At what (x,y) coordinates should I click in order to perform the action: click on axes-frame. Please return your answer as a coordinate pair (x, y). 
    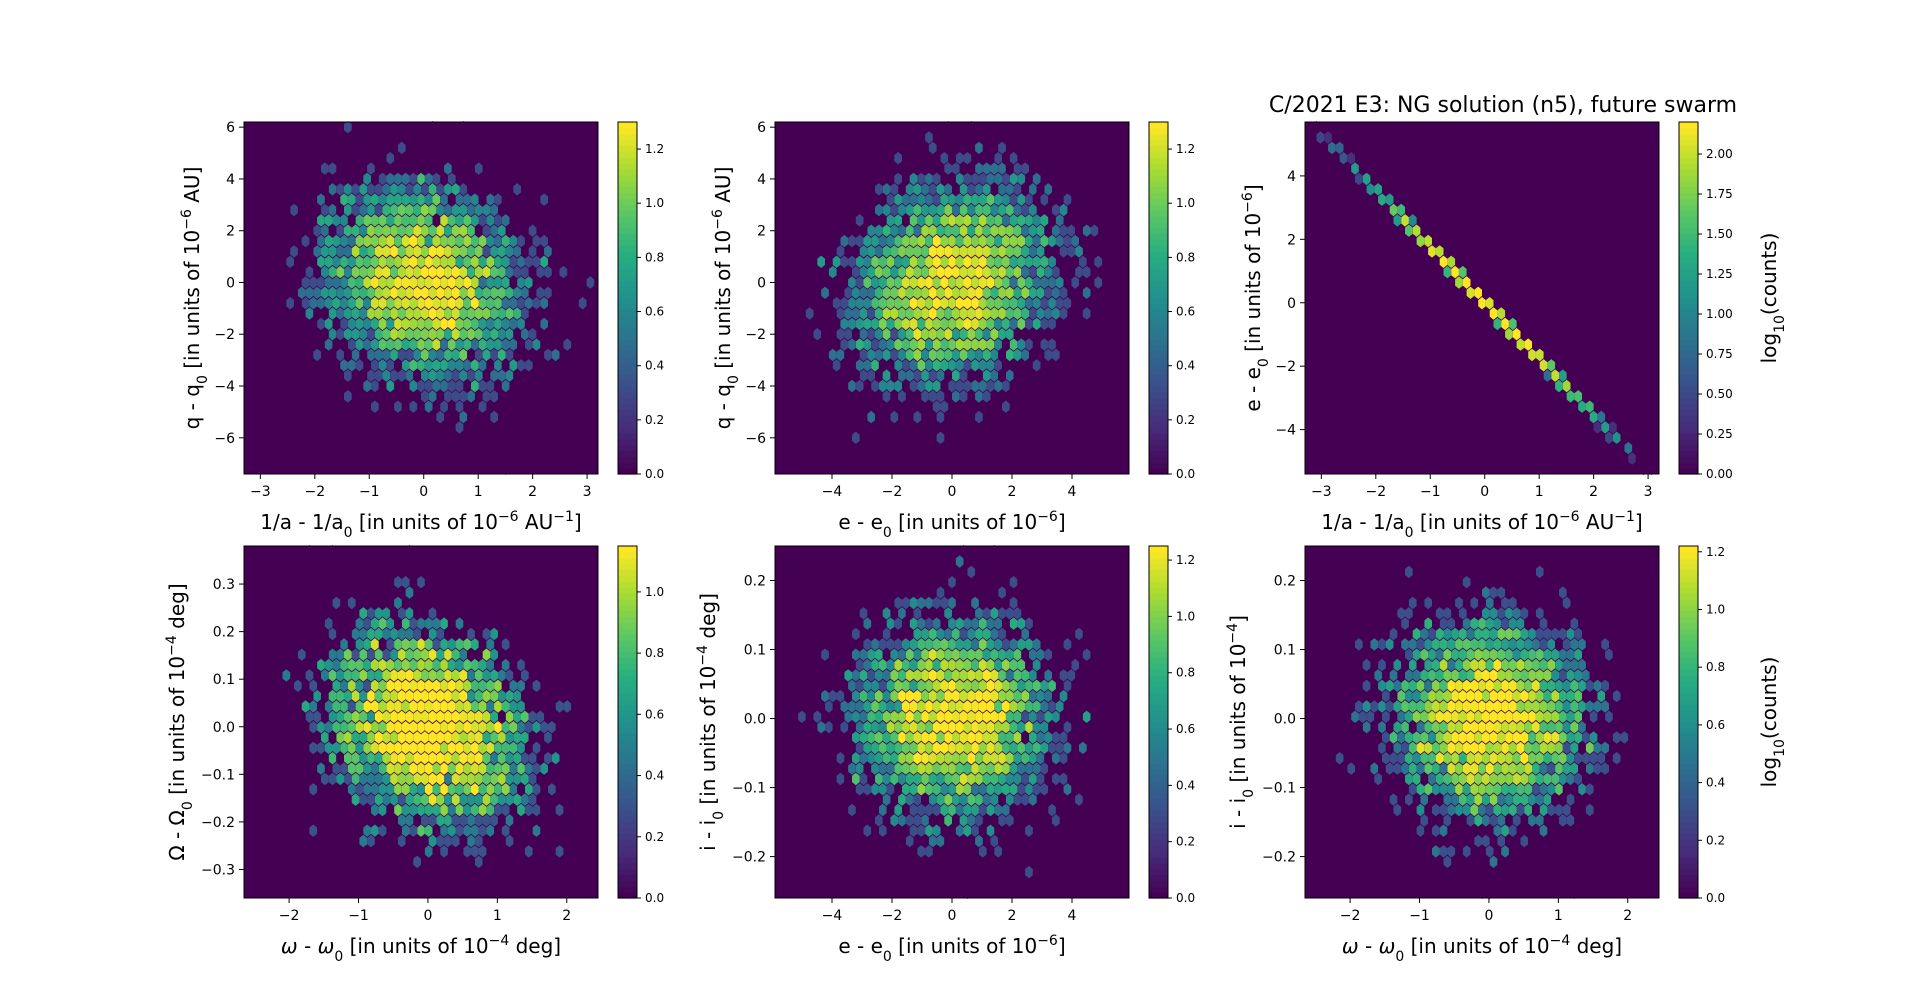
    Looking at the image, I should click on (421, 722).